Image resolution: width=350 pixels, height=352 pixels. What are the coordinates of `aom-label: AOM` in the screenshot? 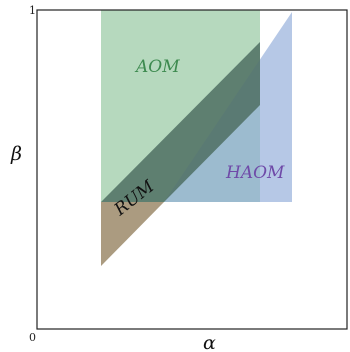 It's located at (157, 67).